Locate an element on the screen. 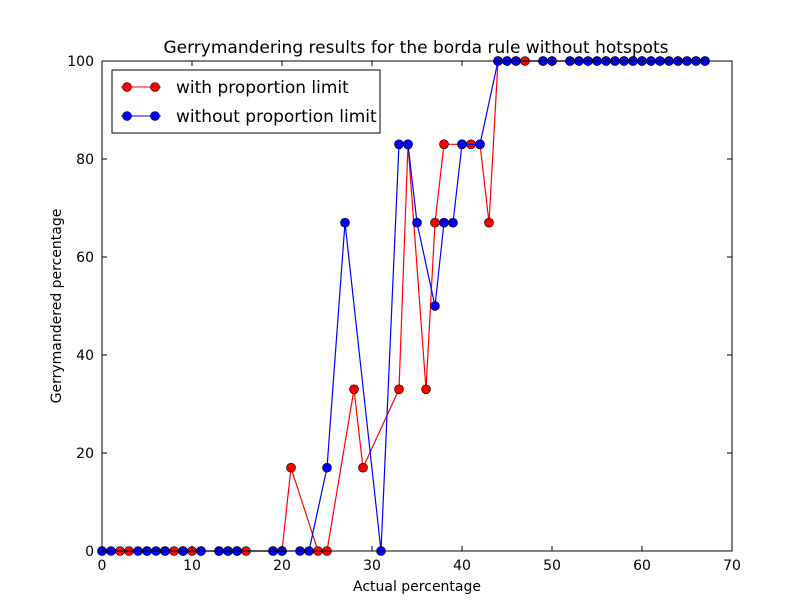 Image resolution: width=812 pixels, height=612 pixels. y-tick-label: 80 is located at coordinates (85, 160).